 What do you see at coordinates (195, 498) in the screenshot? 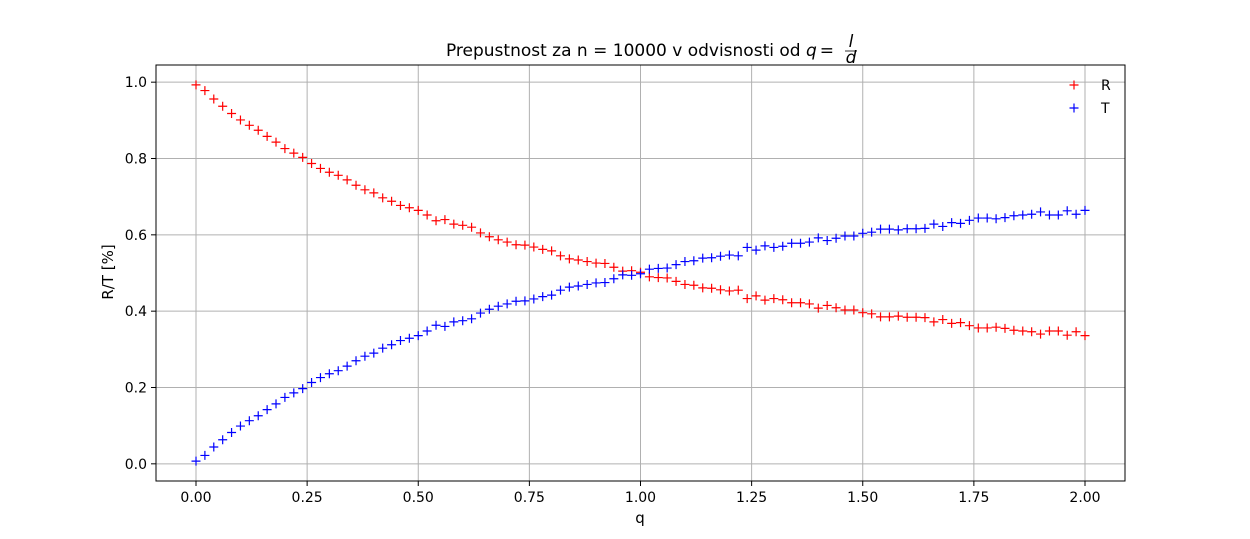
I see `x-tick-label: 0.00` at bounding box center [195, 498].